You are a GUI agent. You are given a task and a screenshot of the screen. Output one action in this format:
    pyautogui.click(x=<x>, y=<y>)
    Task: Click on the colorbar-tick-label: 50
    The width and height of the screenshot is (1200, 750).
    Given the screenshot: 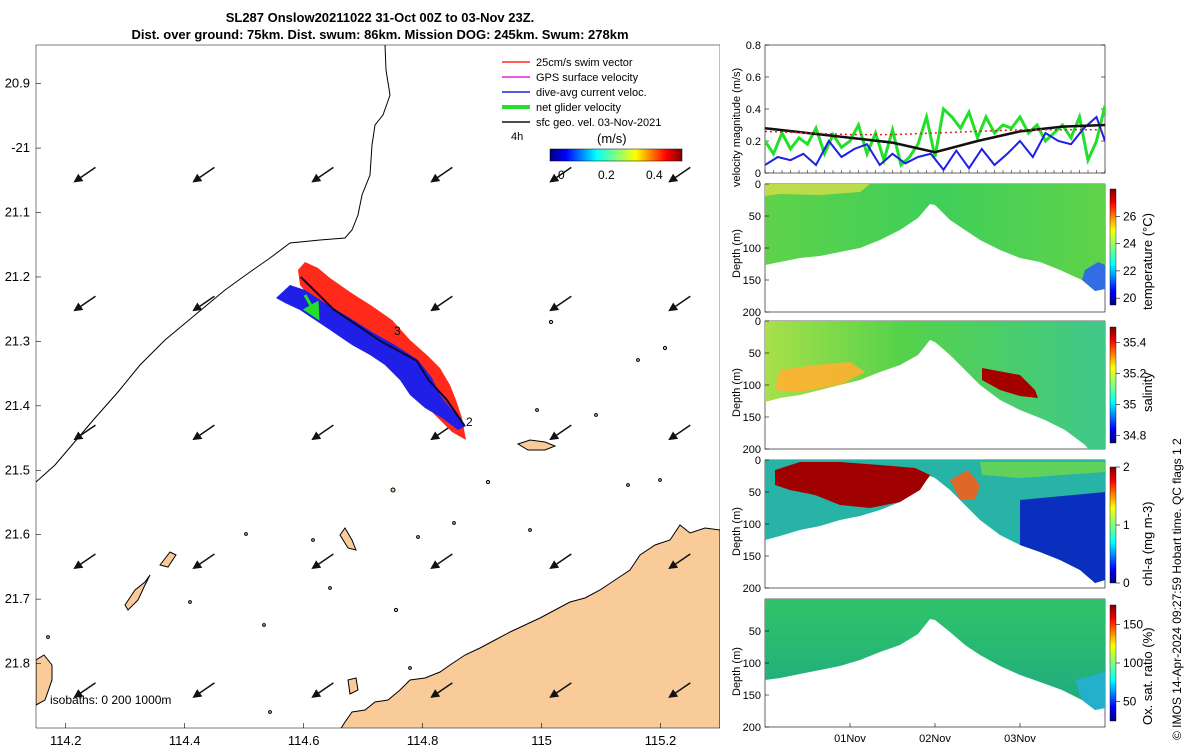 What is the action you would take?
    pyautogui.click(x=1130, y=702)
    